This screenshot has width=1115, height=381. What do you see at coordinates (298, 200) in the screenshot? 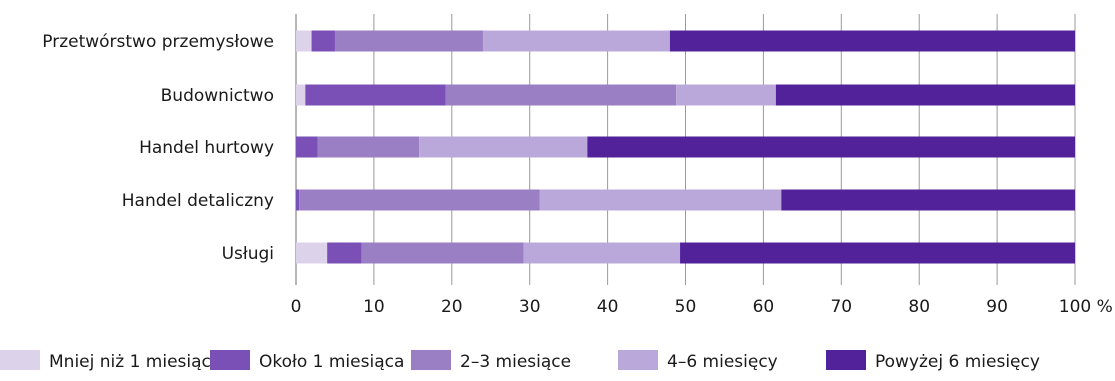
I see `bar-handel-detaliczny-okolo-1-miesiaca` at bounding box center [298, 200].